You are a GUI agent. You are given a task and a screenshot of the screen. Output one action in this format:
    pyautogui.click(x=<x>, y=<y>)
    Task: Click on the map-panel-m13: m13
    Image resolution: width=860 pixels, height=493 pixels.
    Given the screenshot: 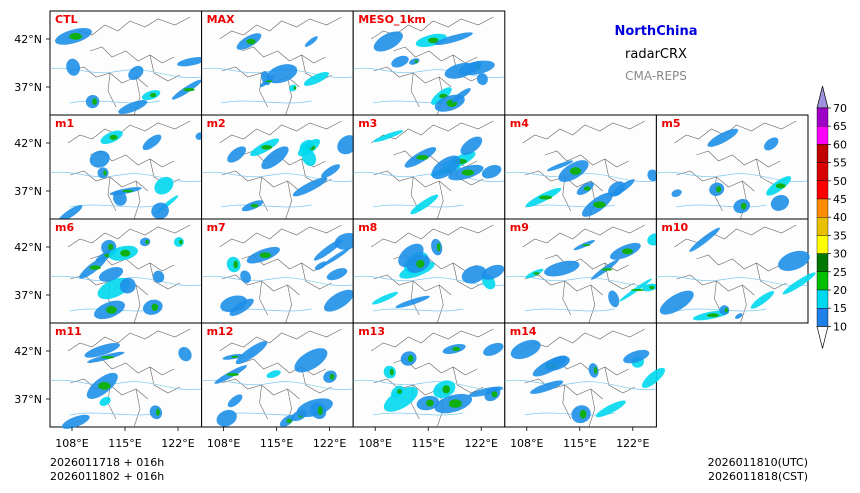 What is the action you would take?
    pyautogui.click(x=429, y=375)
    